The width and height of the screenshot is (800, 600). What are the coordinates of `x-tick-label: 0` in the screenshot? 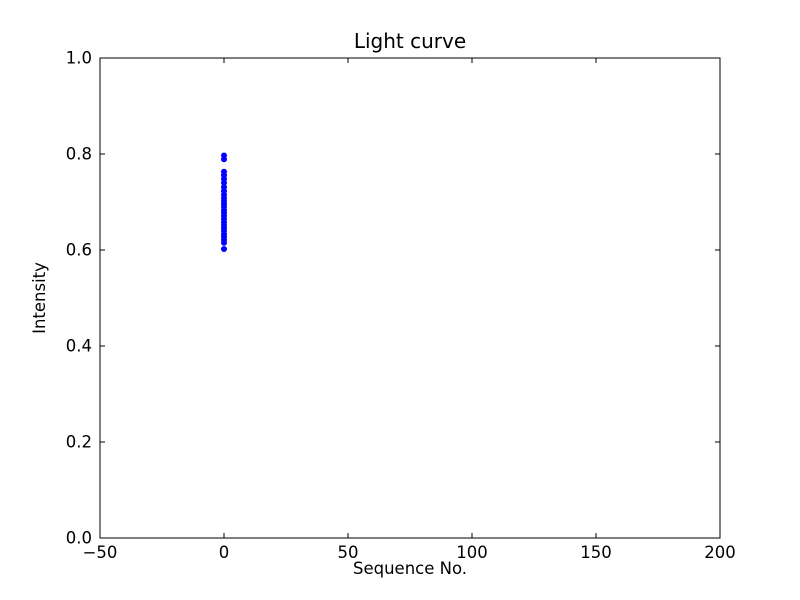 It's located at (224, 552).